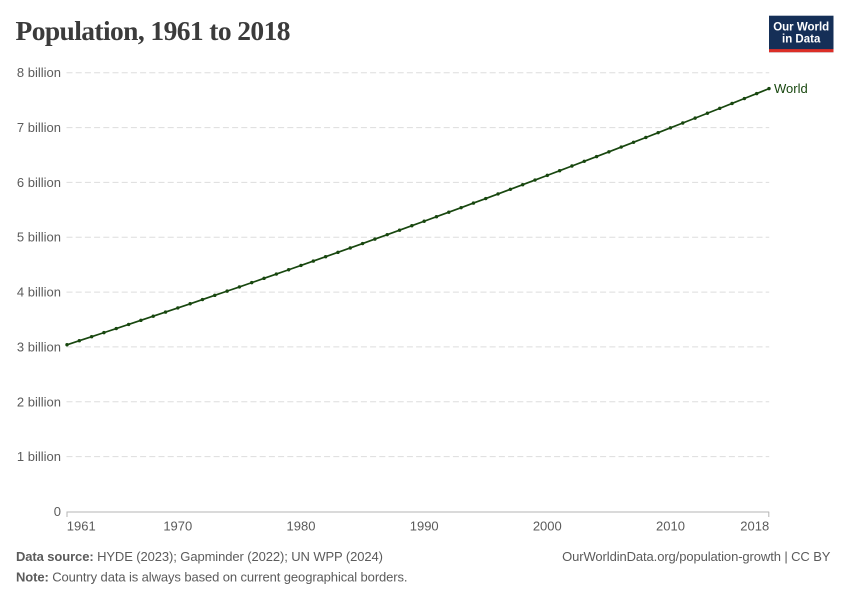  Describe the element at coordinates (301, 526) in the screenshot. I see `svg-text: 1980` at that location.